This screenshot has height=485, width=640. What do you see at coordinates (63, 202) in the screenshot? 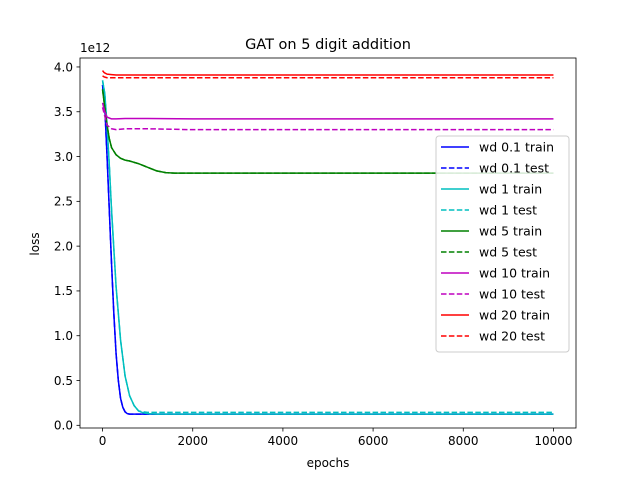
I see `y-tick-label: 2.5` at bounding box center [63, 202].